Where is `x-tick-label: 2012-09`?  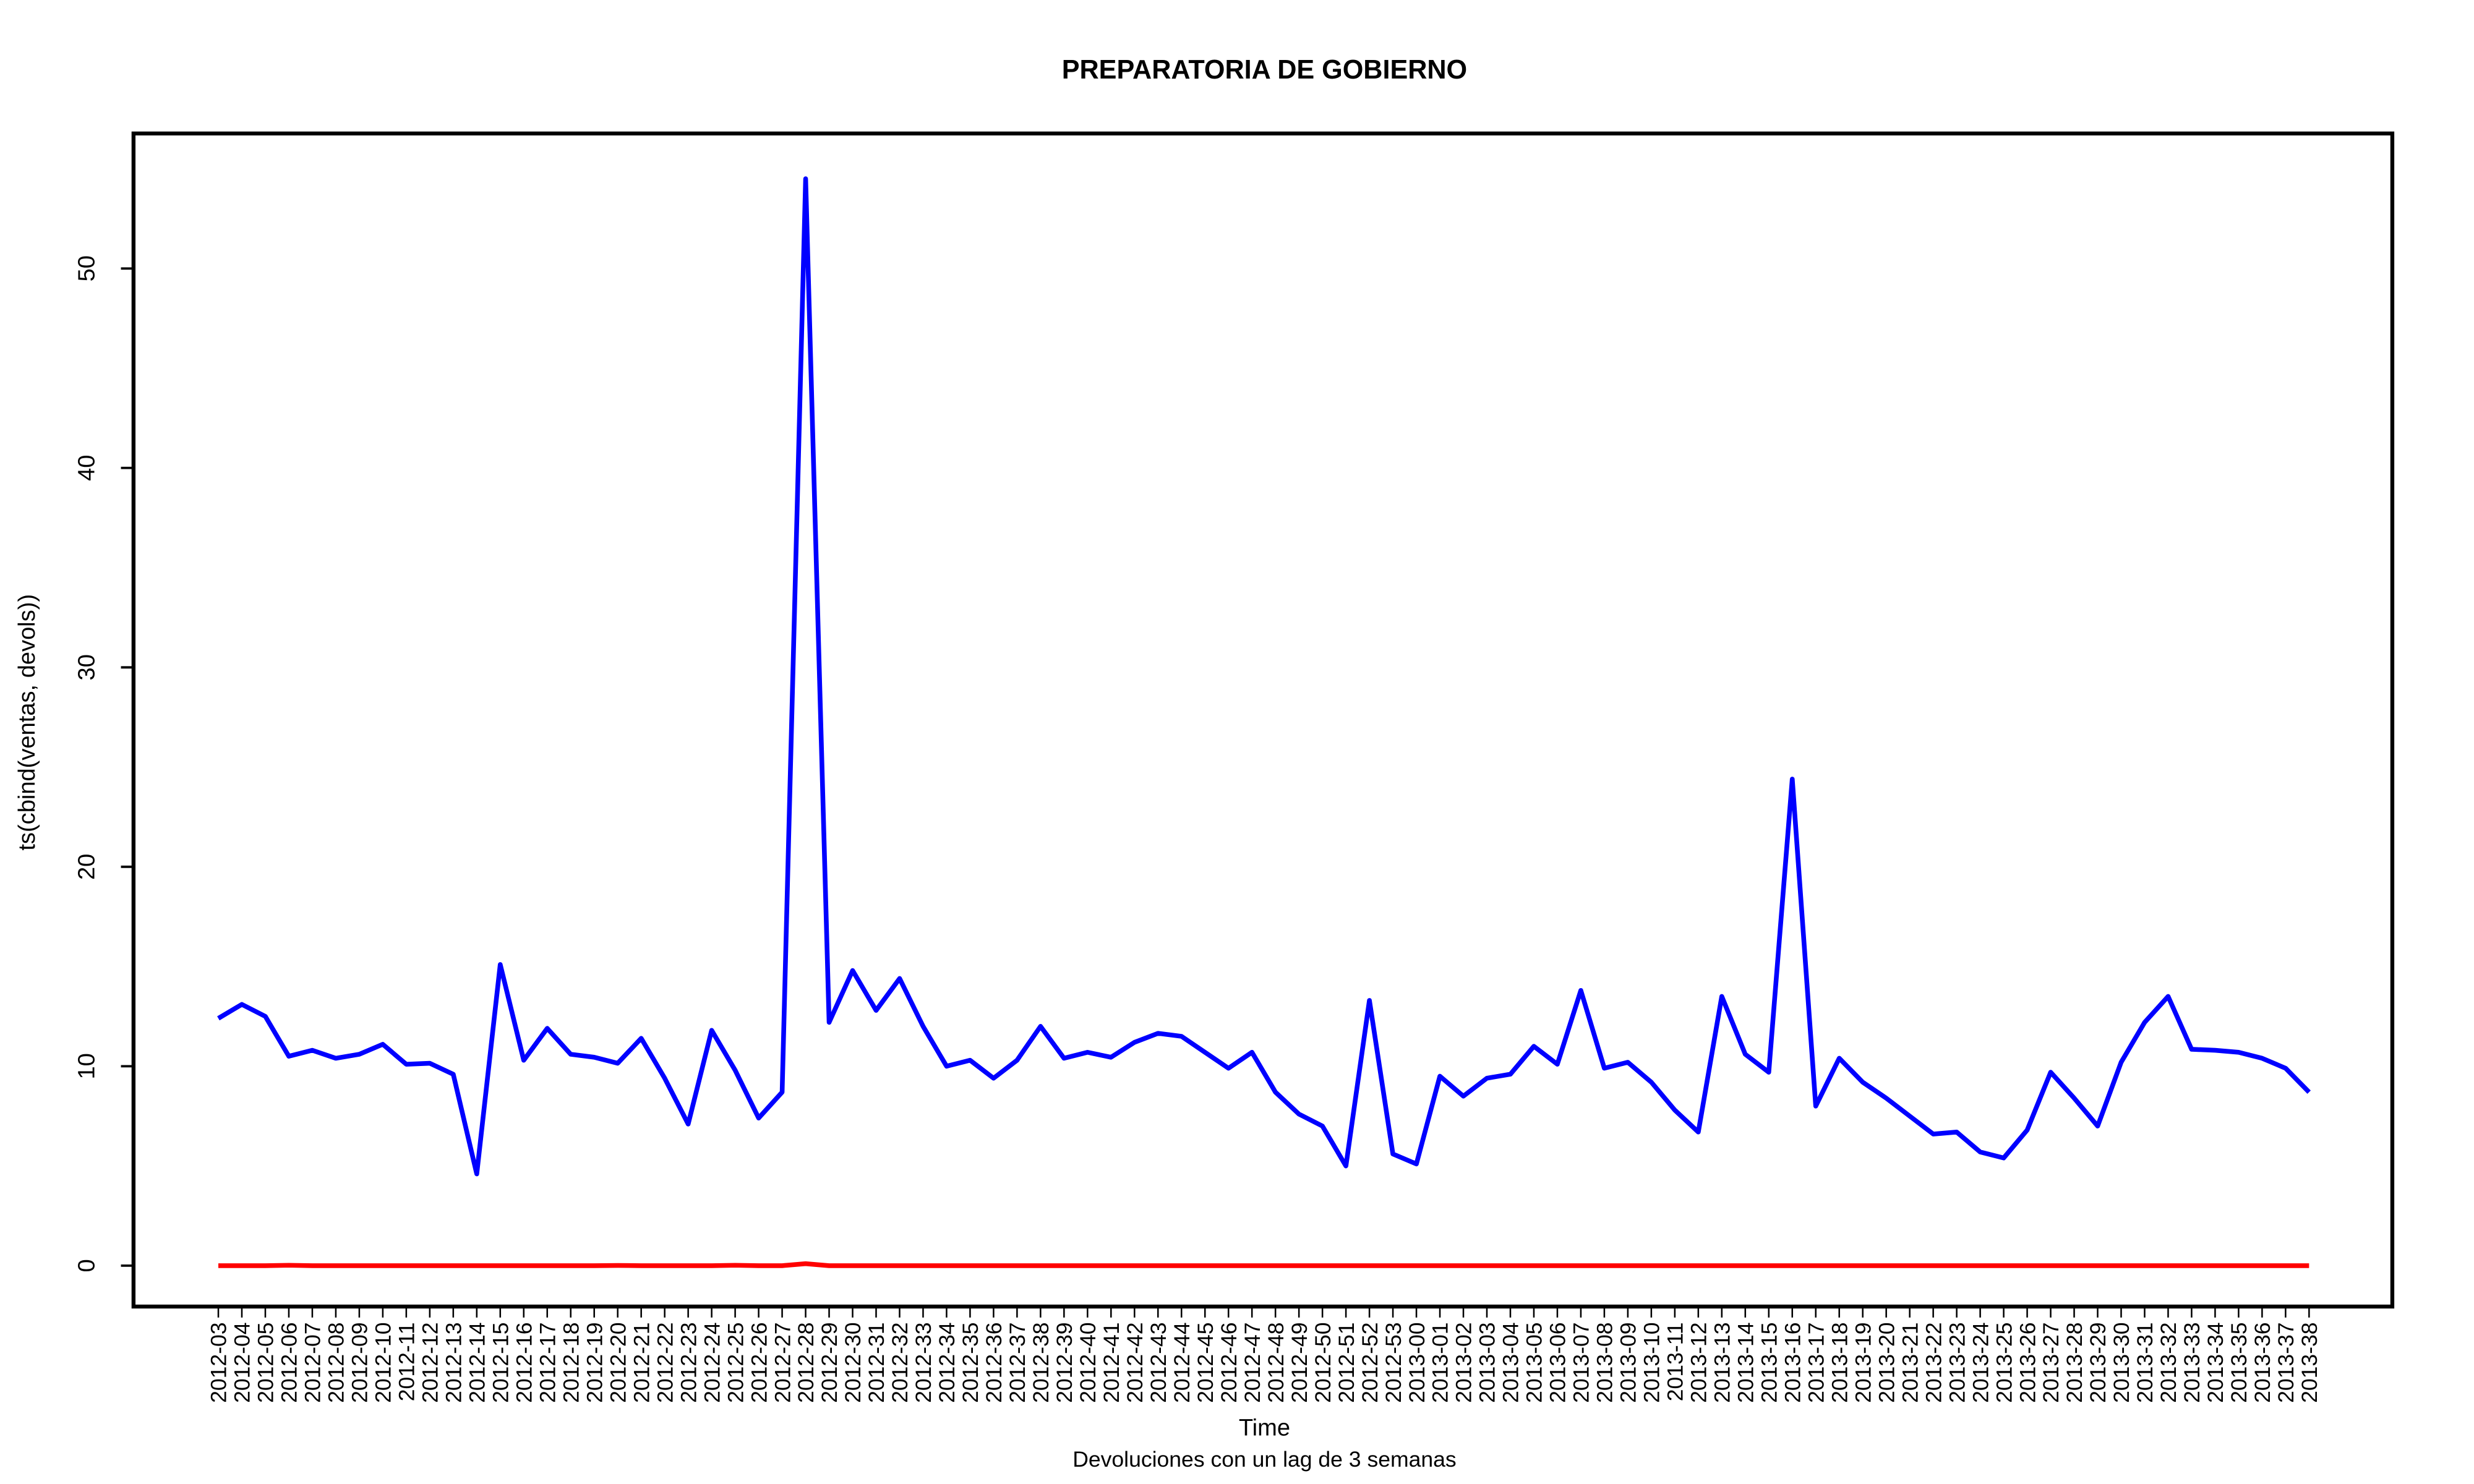
x-tick-label: 2012-09 is located at coordinates (360, 1362).